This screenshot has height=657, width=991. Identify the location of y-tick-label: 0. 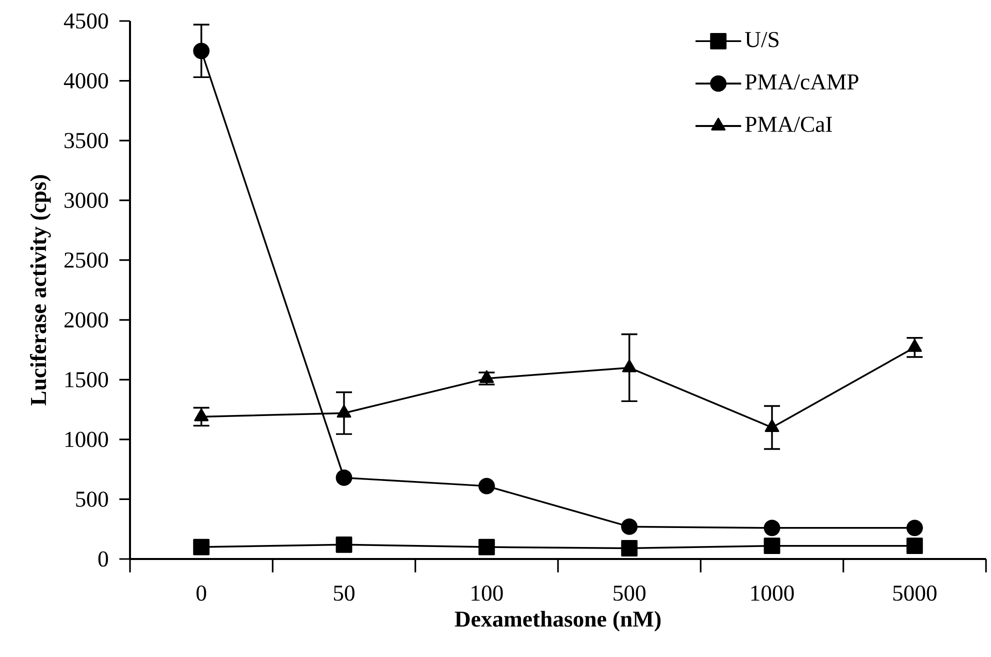
(103, 559).